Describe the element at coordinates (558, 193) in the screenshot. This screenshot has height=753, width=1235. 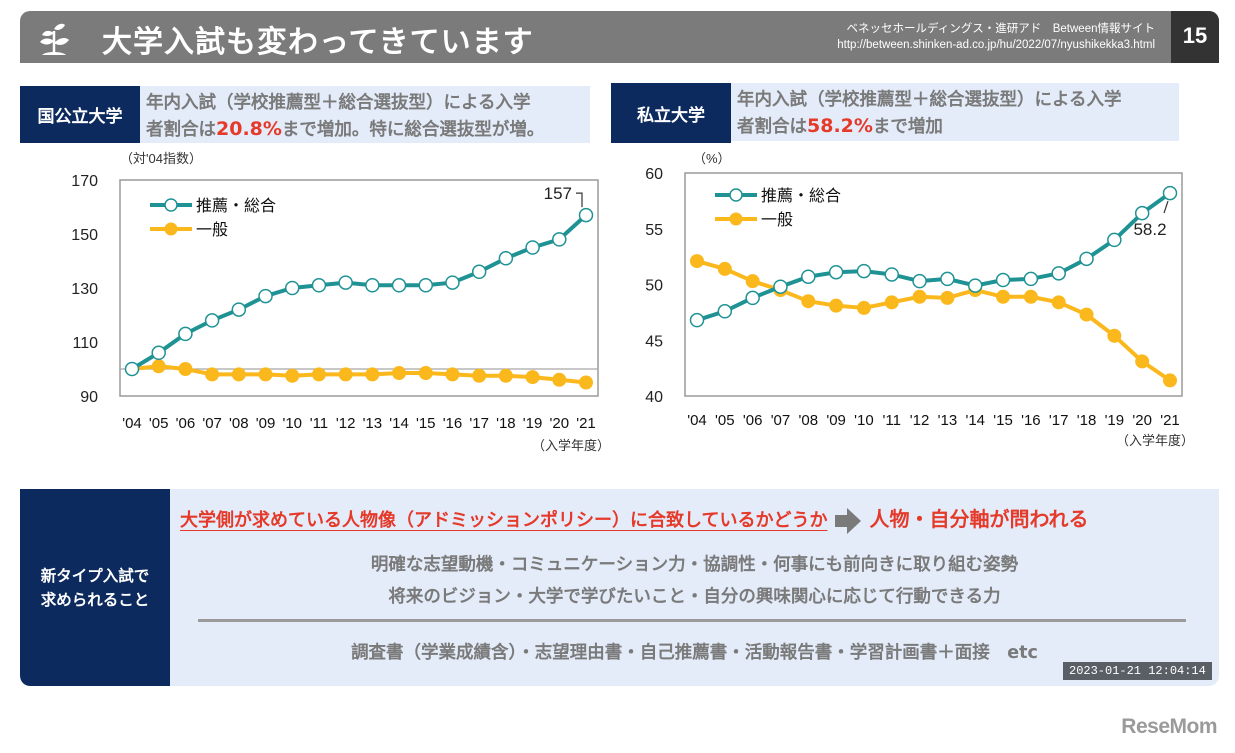
I see `annotation-label: 157` at that location.